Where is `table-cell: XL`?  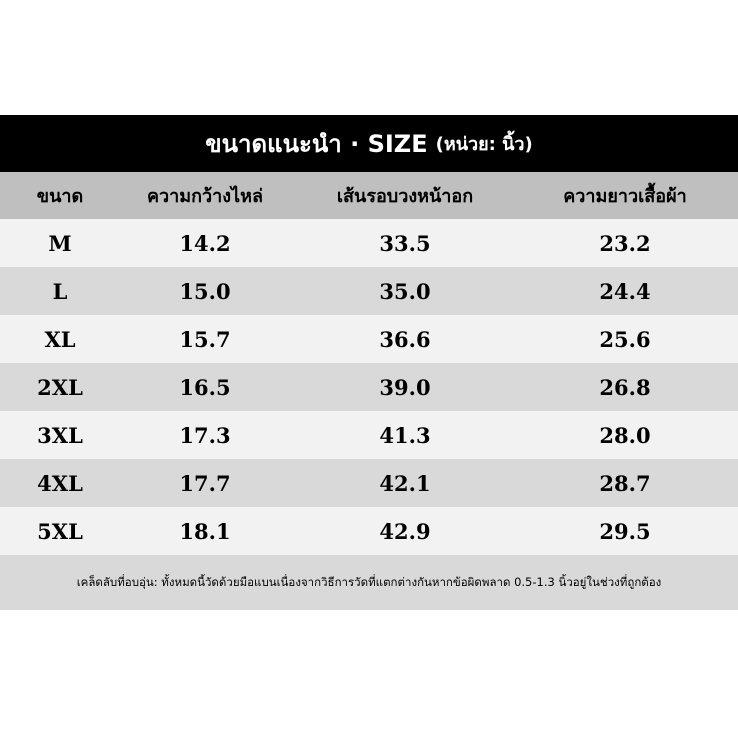
table-cell: XL is located at coordinates (60, 339).